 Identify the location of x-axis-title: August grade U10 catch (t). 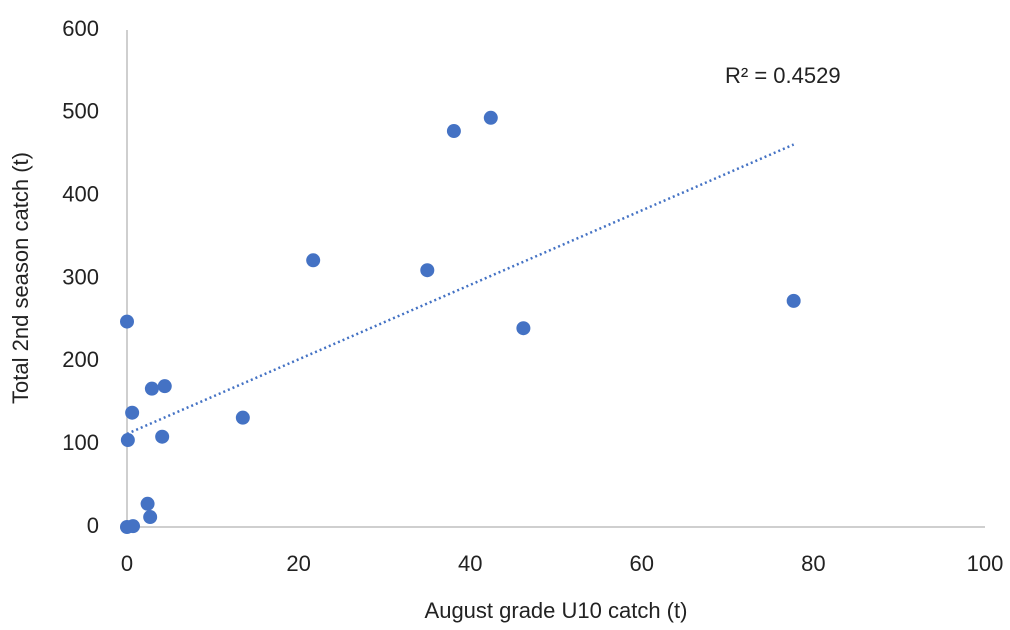
(556, 610).